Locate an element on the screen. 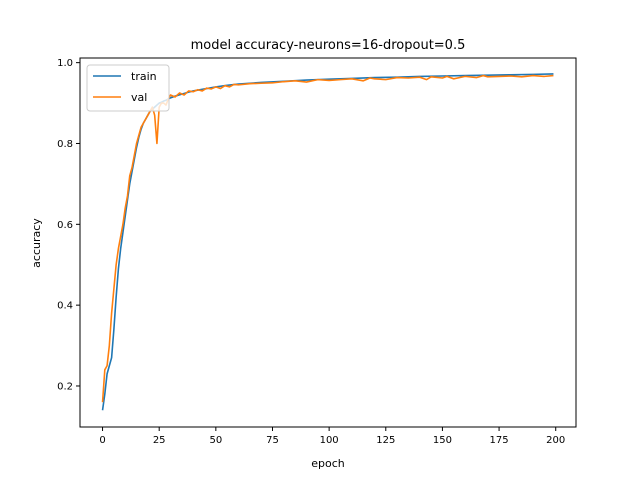 This screenshot has width=640, height=480. x-tick-label: 200 is located at coordinates (555, 440).